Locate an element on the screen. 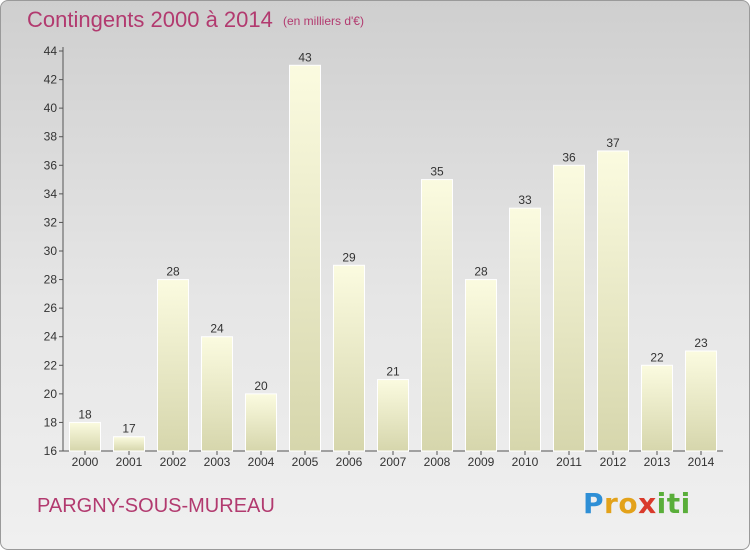 The height and width of the screenshot is (550, 750). commune-name: PARGNY-SOUS-MUREAU is located at coordinates (156, 506).